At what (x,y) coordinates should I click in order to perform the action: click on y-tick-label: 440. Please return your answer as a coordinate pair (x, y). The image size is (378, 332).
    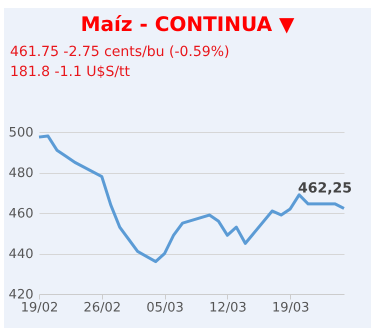
    Looking at the image, I should click on (21, 254).